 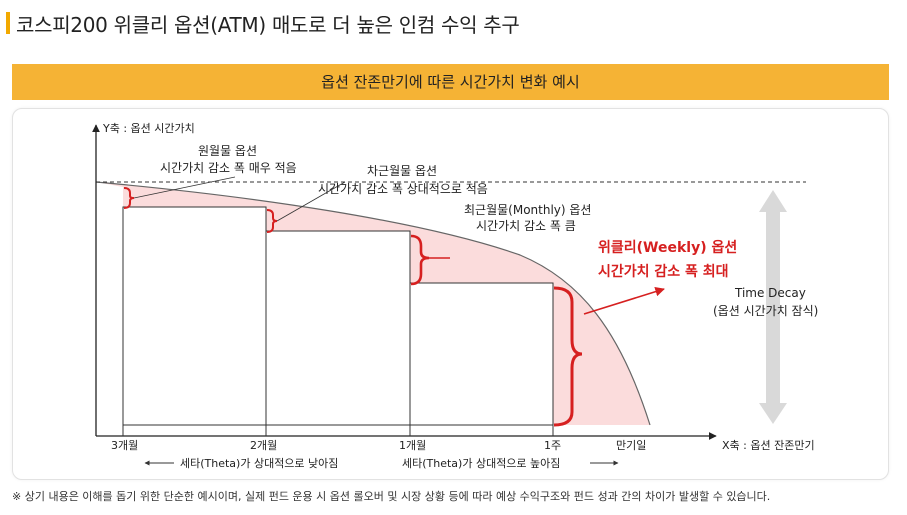 I want to click on annotation-far-month-line1: 원월물 옵션, so click(x=227, y=151).